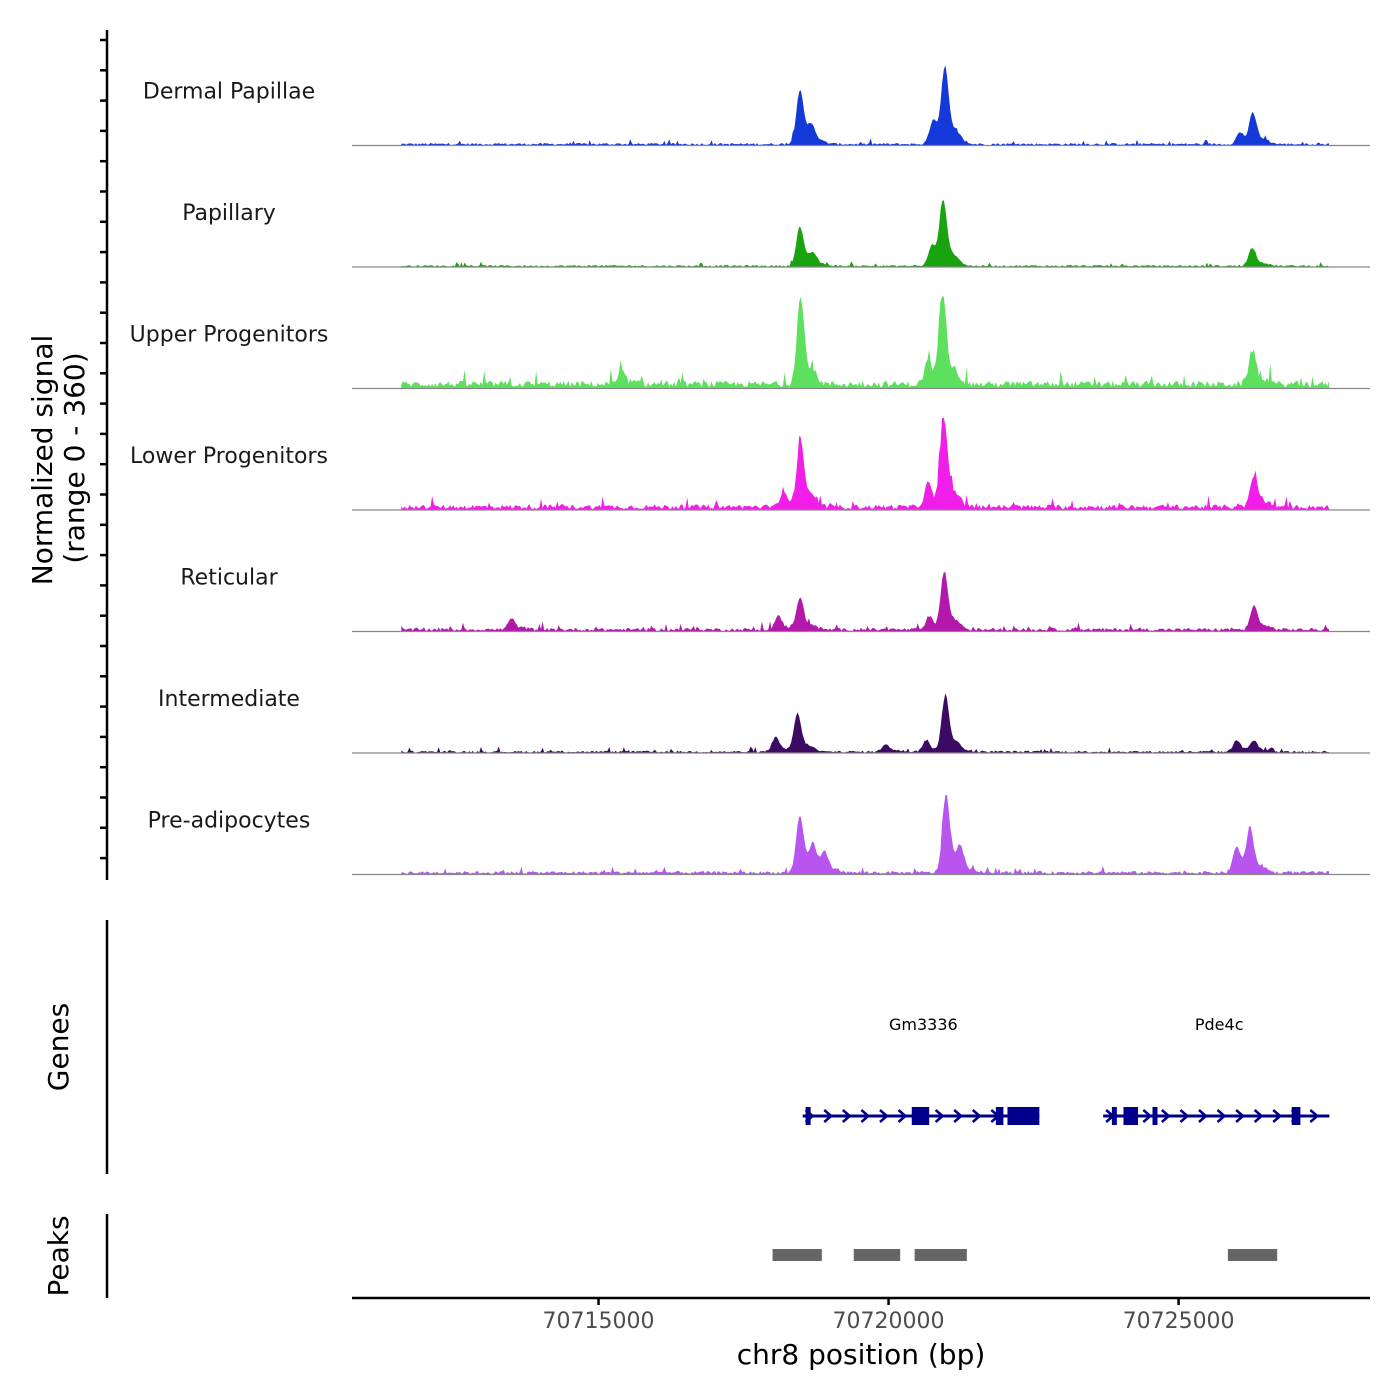 Image resolution: width=1400 pixels, height=1400 pixels. I want to click on track-label: Upper Progenitors, so click(229, 335).